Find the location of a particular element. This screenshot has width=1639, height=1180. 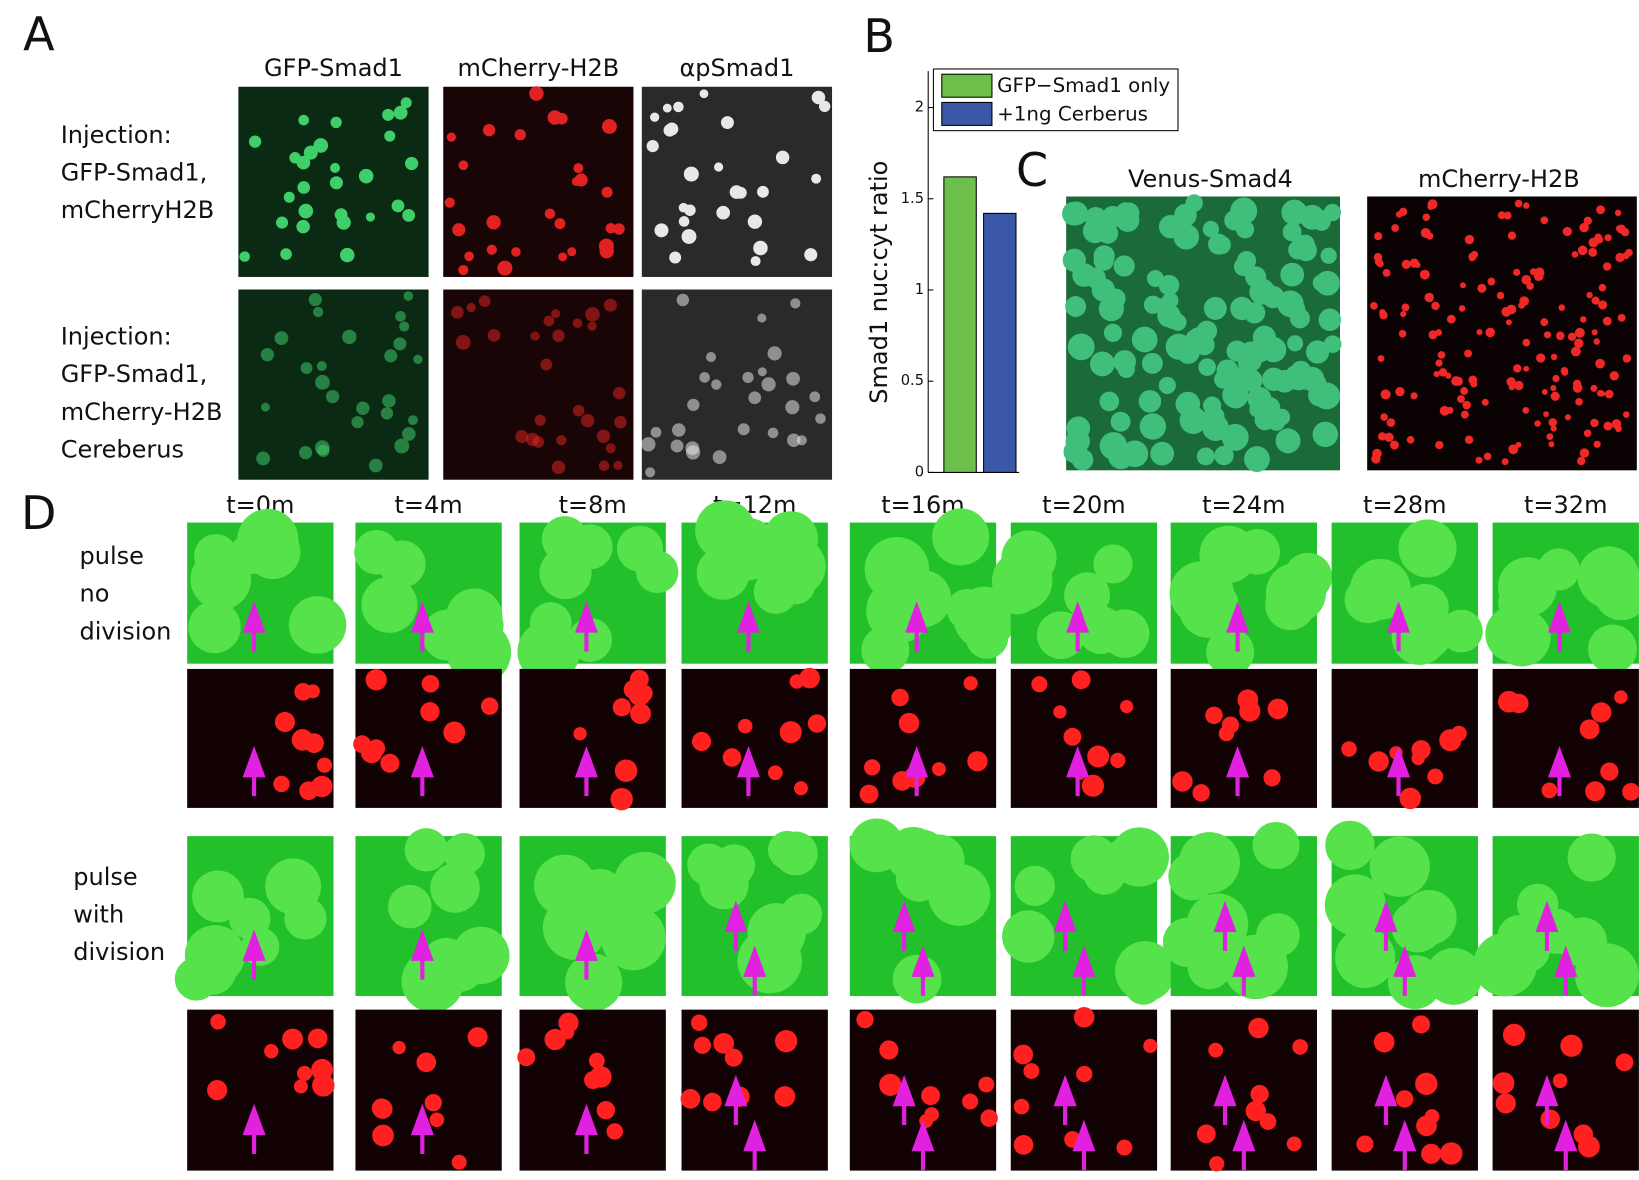

time-label: t=28m is located at coordinates (1405, 505).